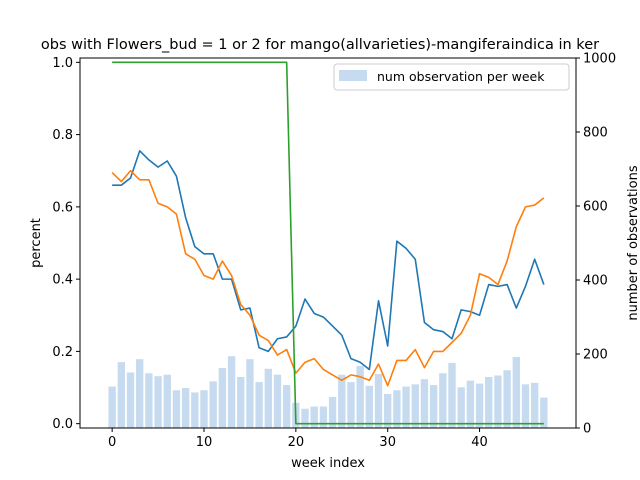 The height and width of the screenshot is (480, 640). What do you see at coordinates (62, 135) in the screenshot?
I see `y-tick-label: 0.8` at bounding box center [62, 135].